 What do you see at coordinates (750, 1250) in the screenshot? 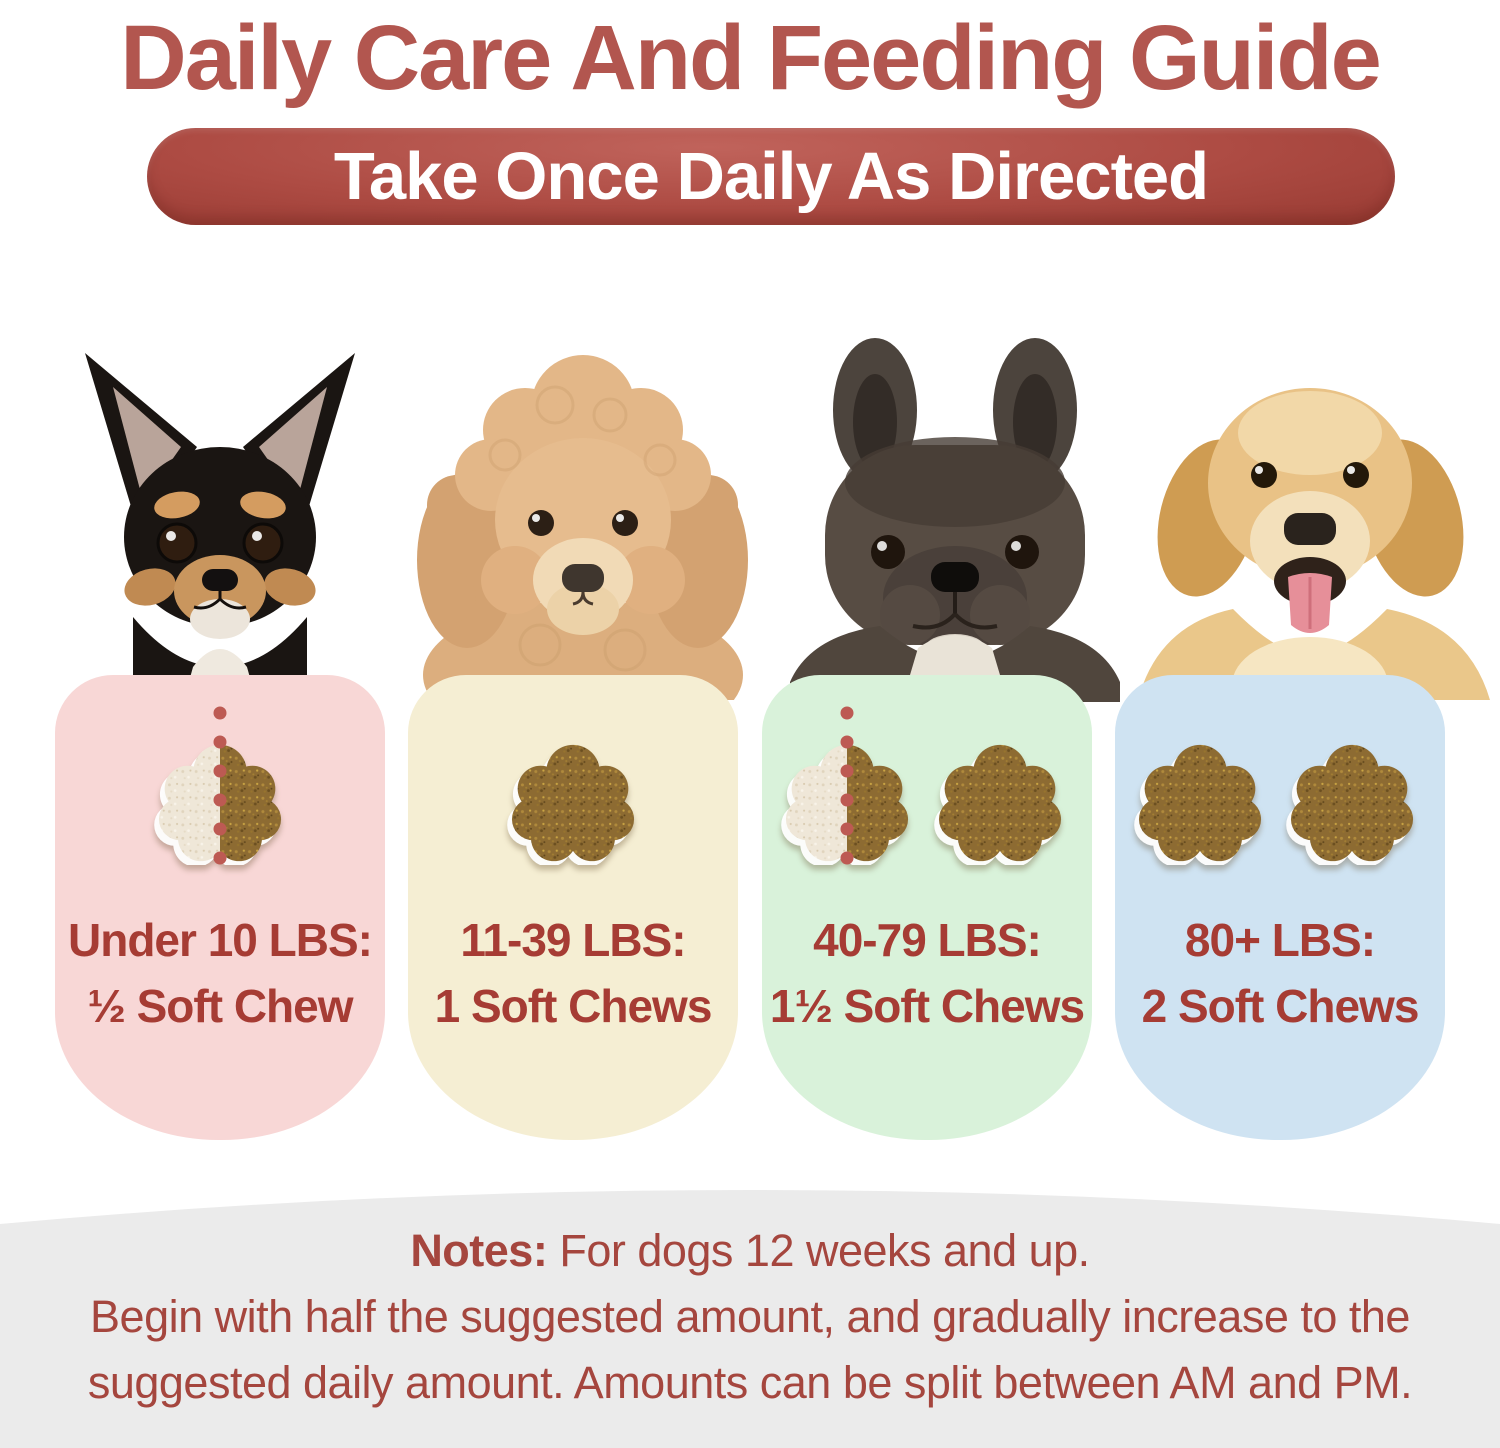
I see `notes-line-1: Notes: For dogs 12 weeks and up.` at bounding box center [750, 1250].